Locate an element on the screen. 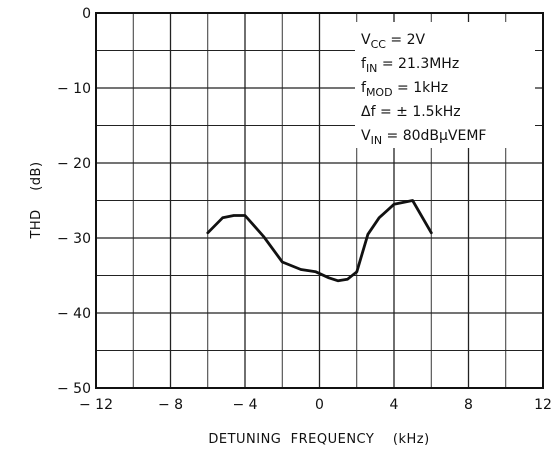 The width and height of the screenshot is (556, 451). y-tick-label: 0 is located at coordinates (86, 14).